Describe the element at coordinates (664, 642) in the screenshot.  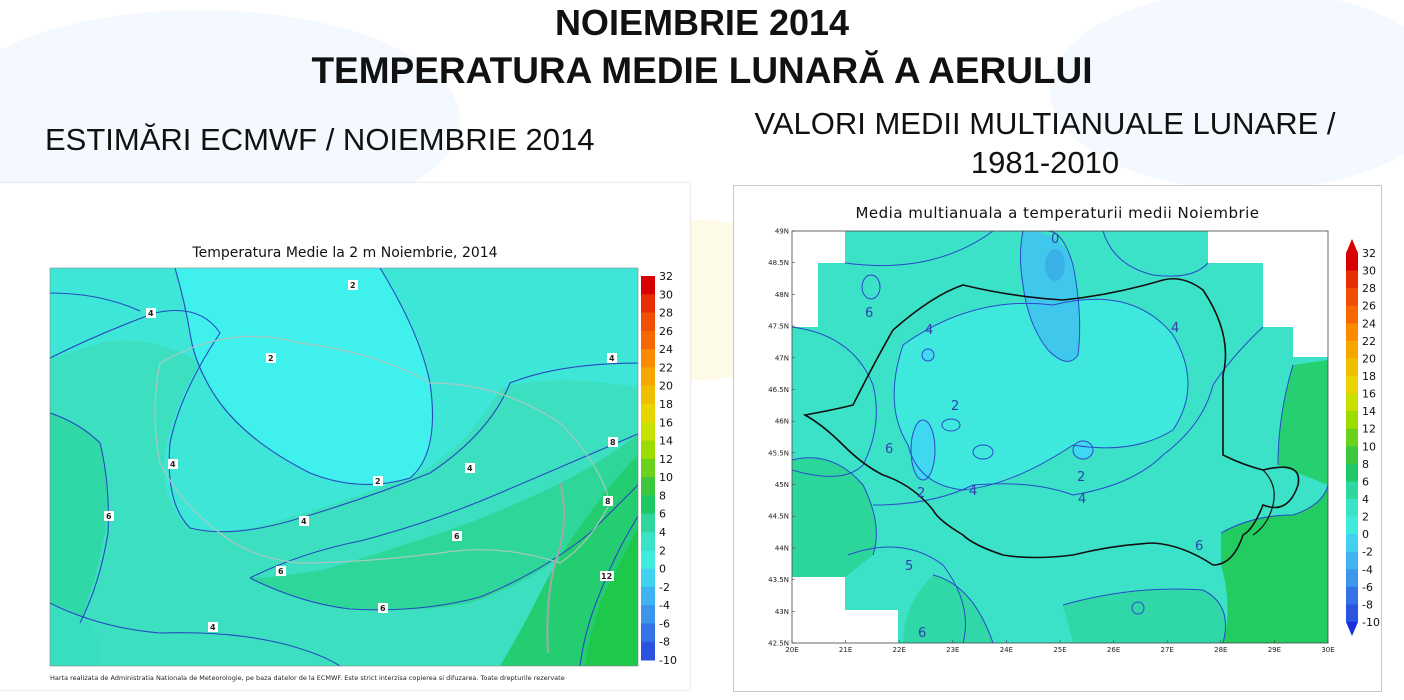
I see `colorbar-label: -8` at that location.